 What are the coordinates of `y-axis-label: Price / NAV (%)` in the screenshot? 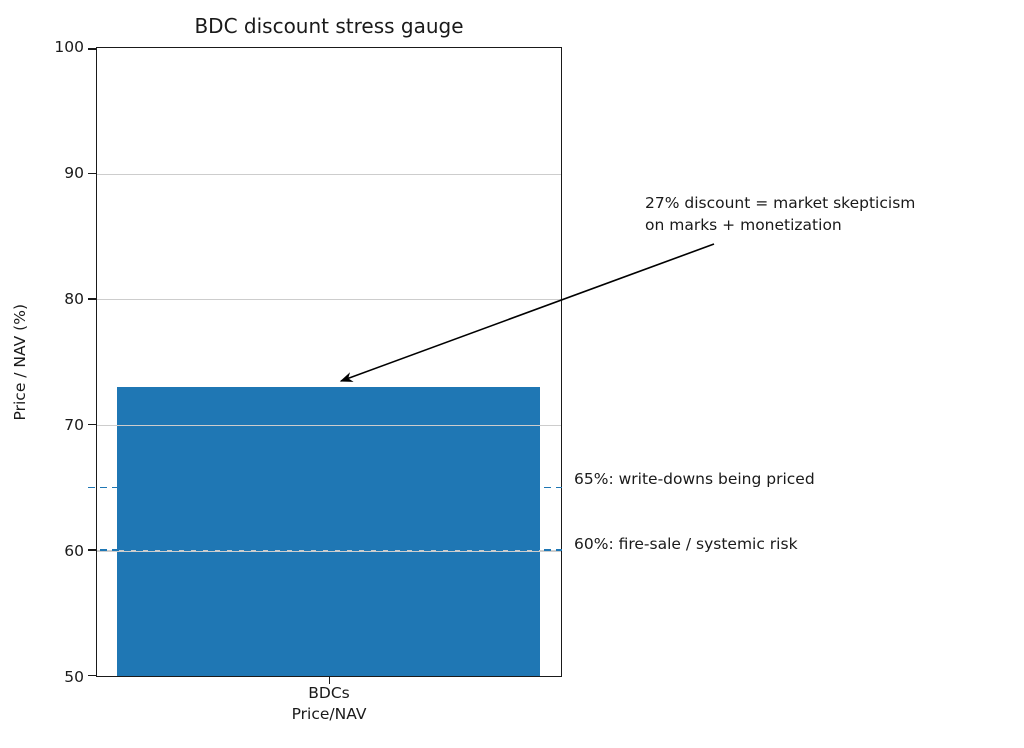 It's located at (19, 362).